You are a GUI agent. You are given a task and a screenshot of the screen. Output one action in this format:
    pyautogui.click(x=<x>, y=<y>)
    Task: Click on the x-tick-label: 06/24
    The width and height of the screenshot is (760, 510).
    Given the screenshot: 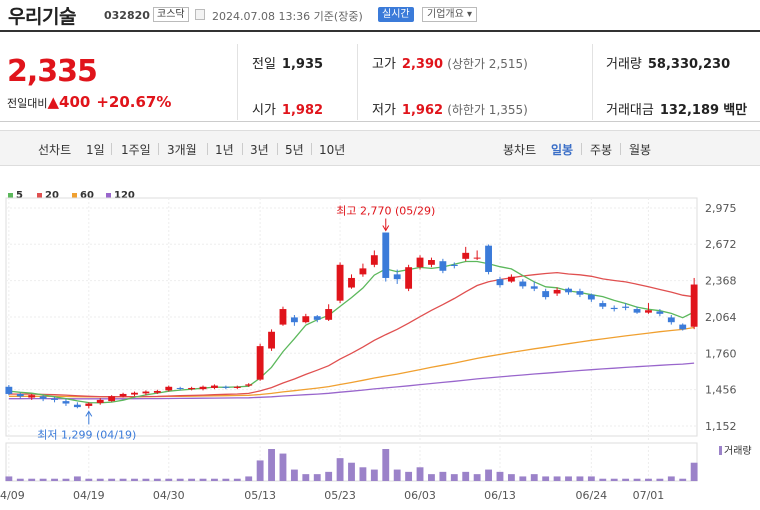 What is the action you would take?
    pyautogui.click(x=591, y=495)
    